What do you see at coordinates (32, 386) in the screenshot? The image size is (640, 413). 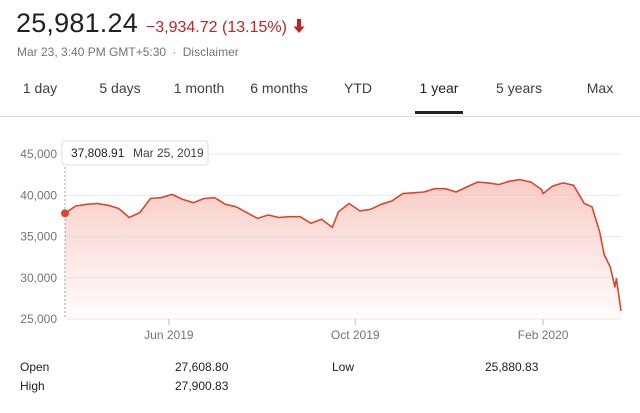 I see `high-label: High` at bounding box center [32, 386].